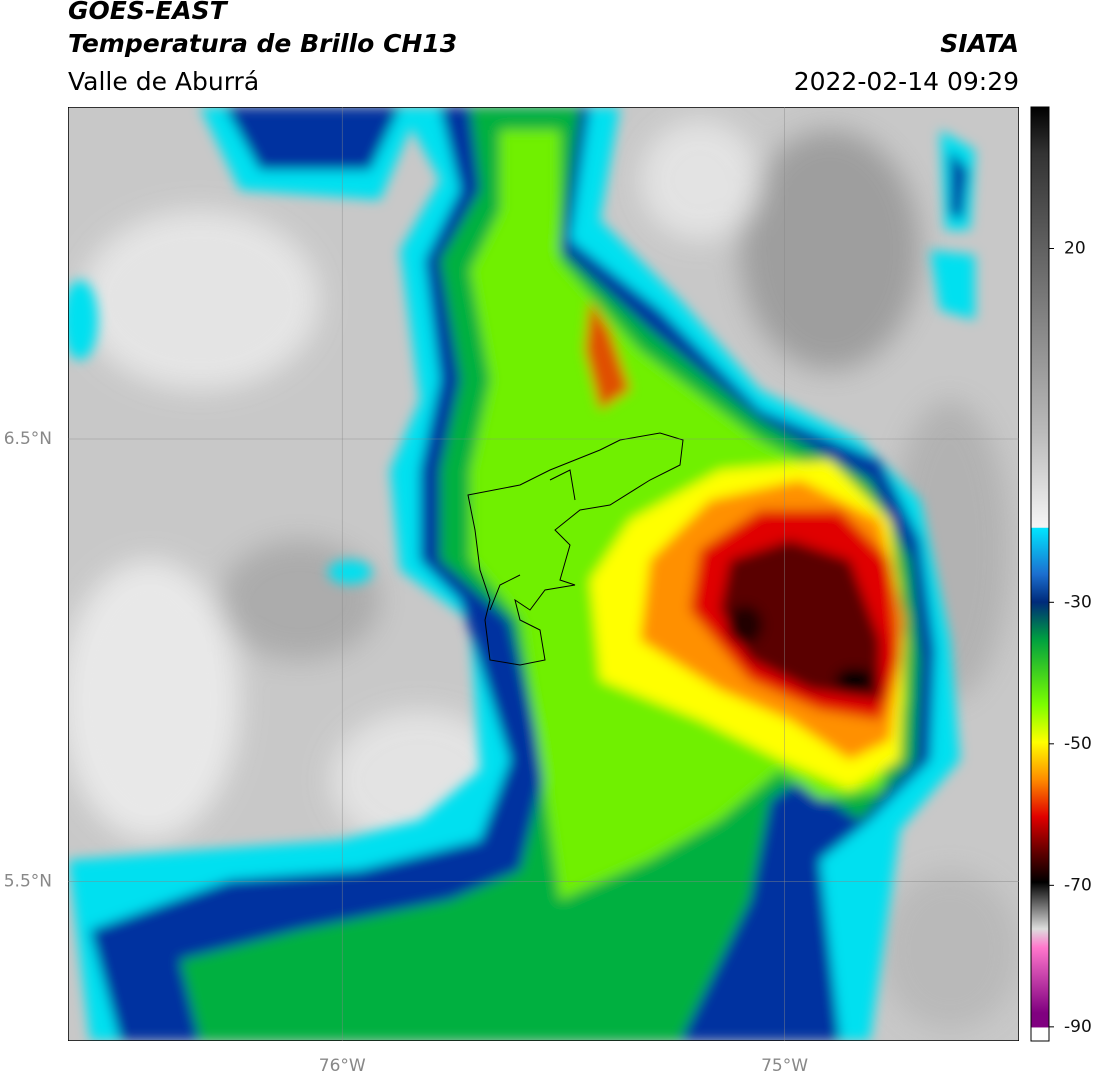 This screenshot has width=1094, height=1082. What do you see at coordinates (906, 81) in the screenshot?
I see `timestamp: 2022-02-14 09:29` at bounding box center [906, 81].